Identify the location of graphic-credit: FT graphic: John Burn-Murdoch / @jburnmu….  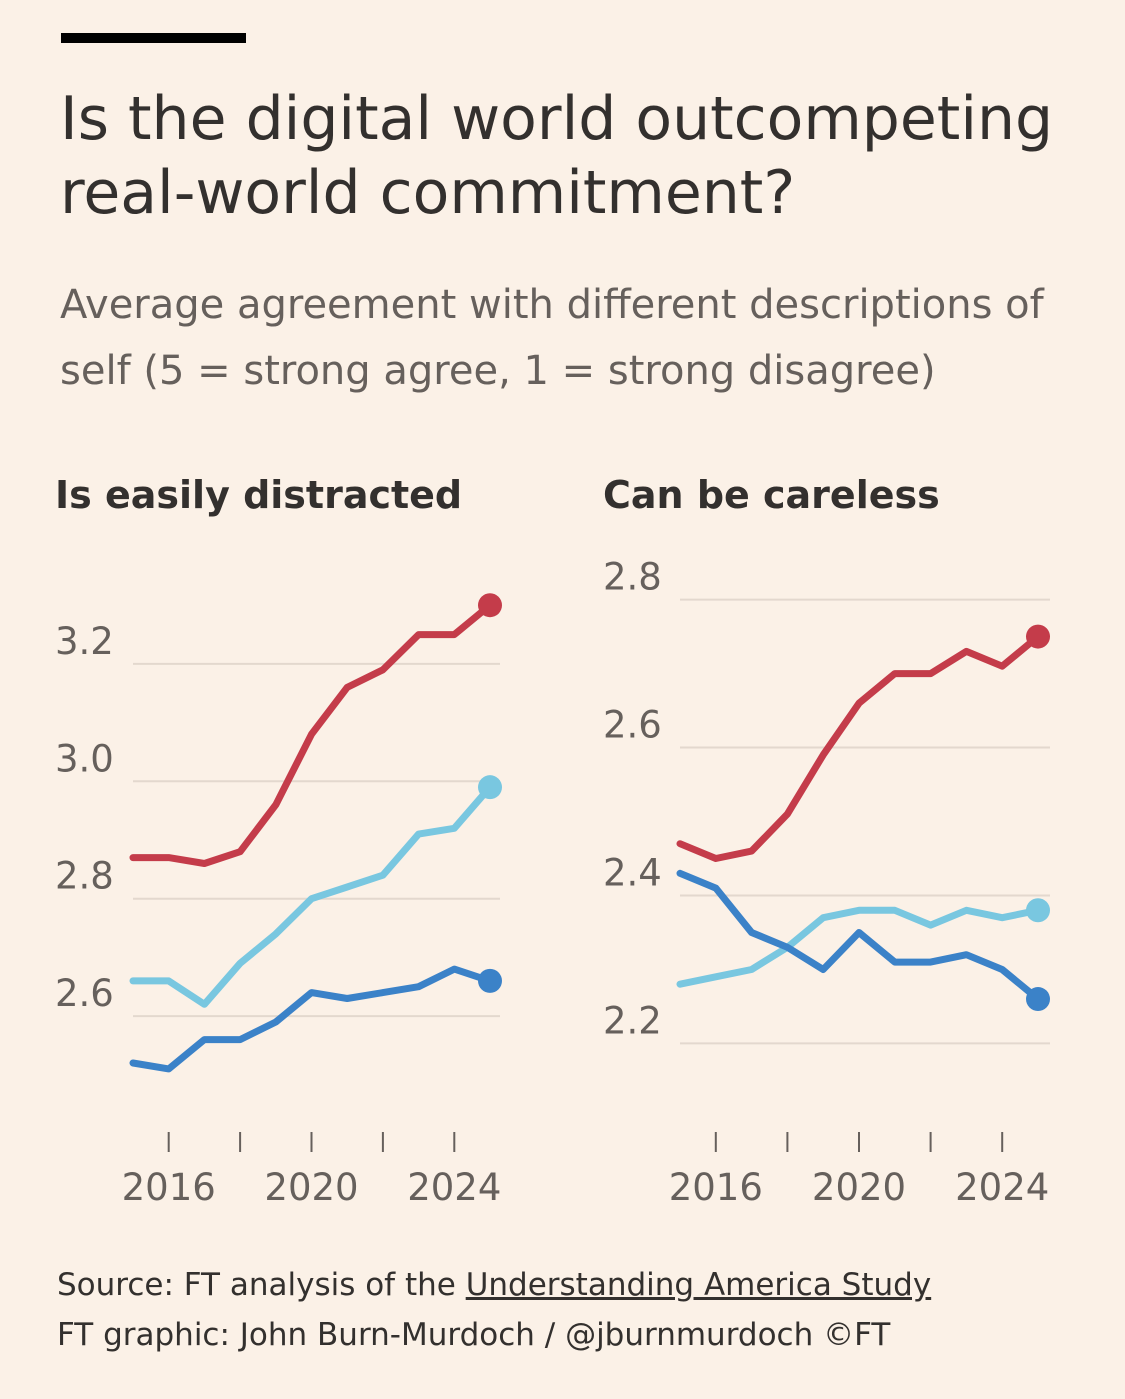
(474, 1335).